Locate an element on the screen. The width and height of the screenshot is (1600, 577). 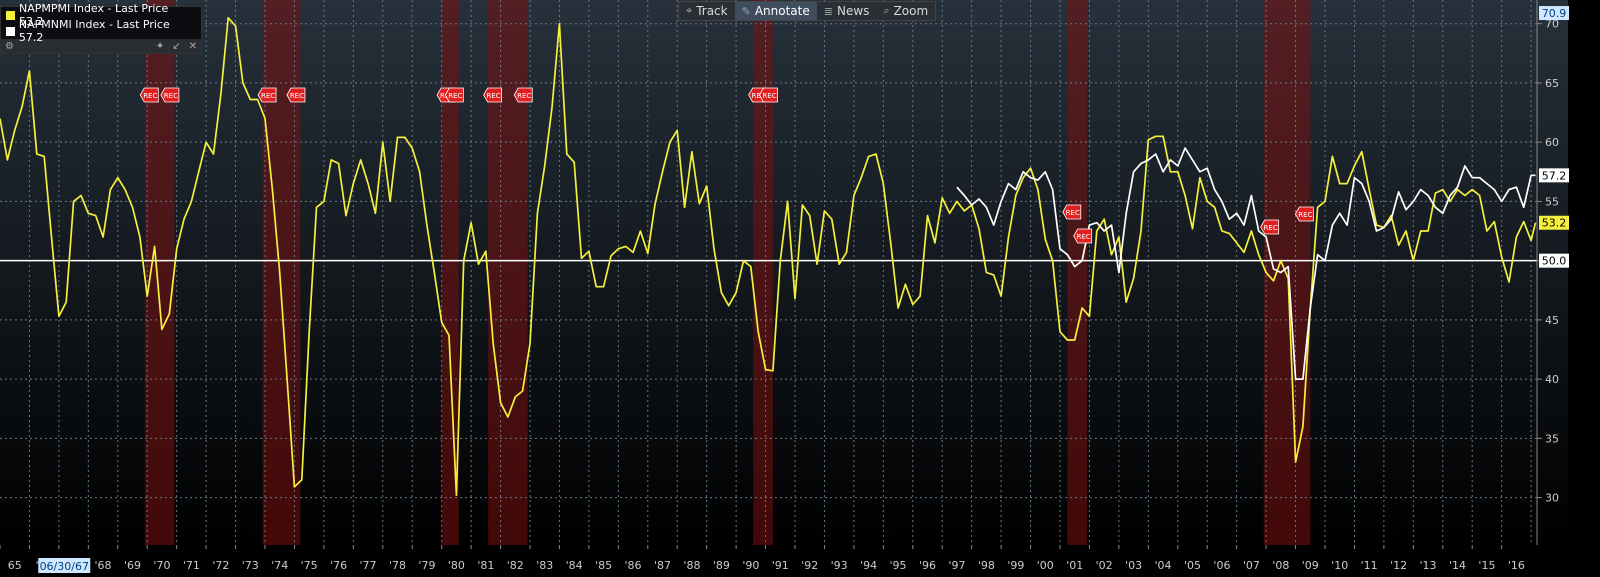
x-tick-label: '13 is located at coordinates (1428, 565).